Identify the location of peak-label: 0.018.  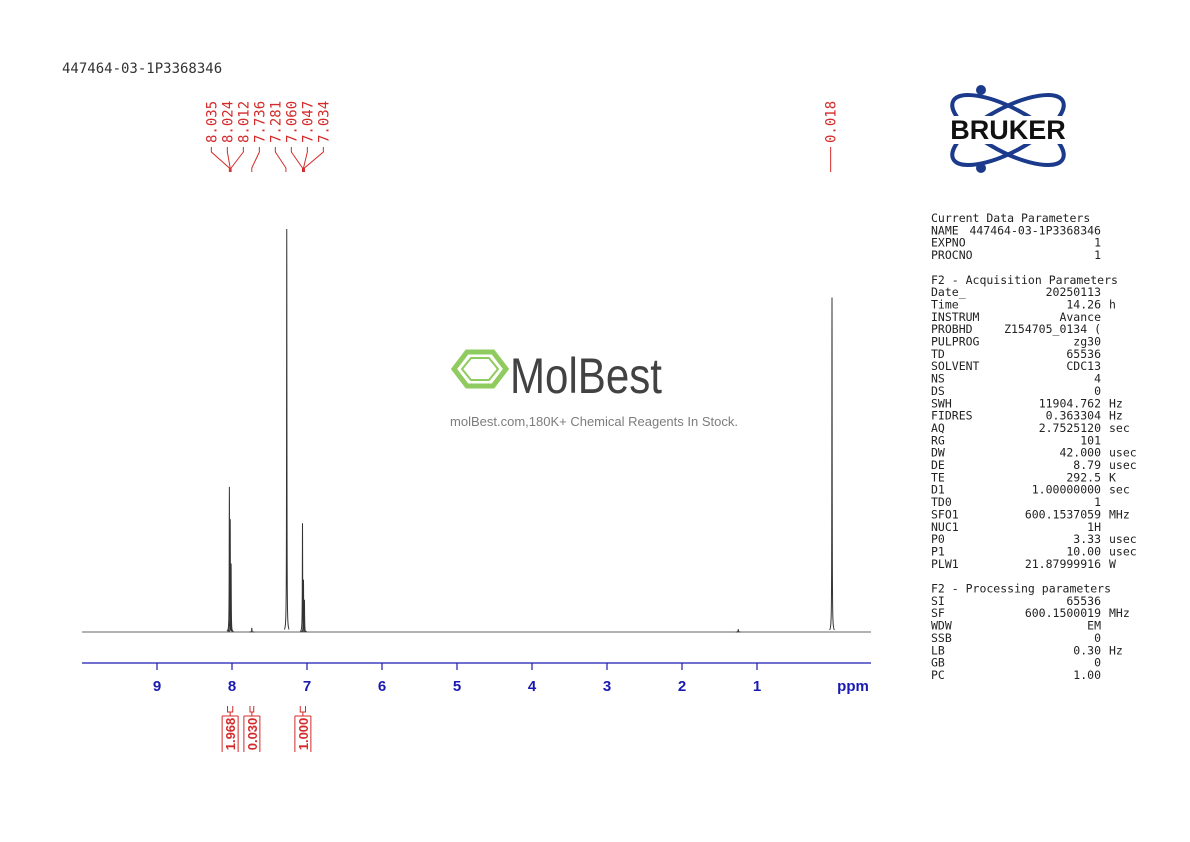
(832, 122).